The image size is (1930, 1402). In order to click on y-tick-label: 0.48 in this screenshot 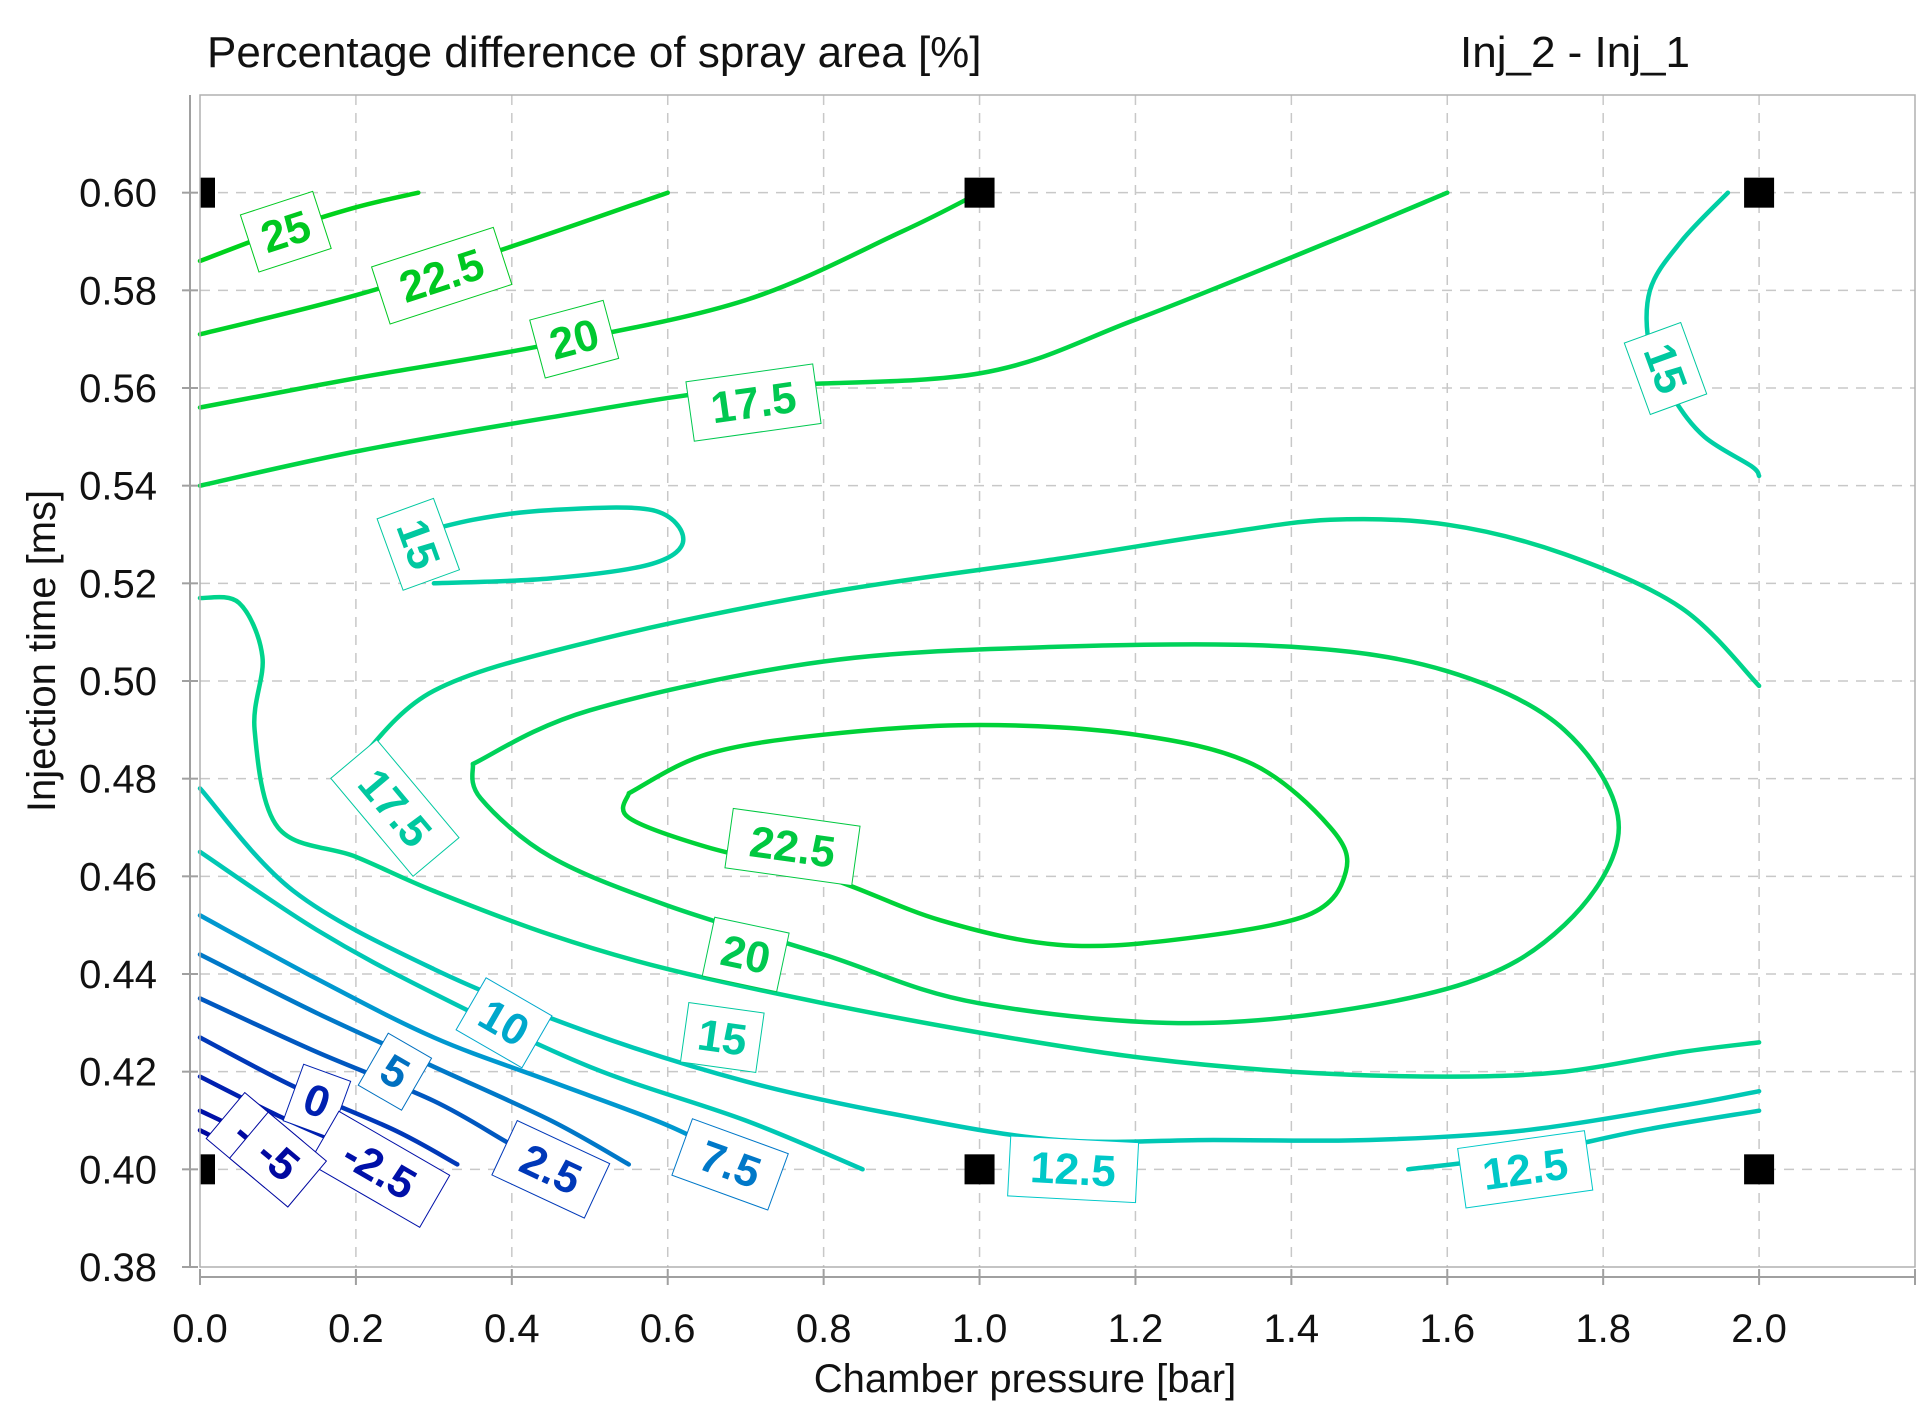, I will do `click(118, 780)`.